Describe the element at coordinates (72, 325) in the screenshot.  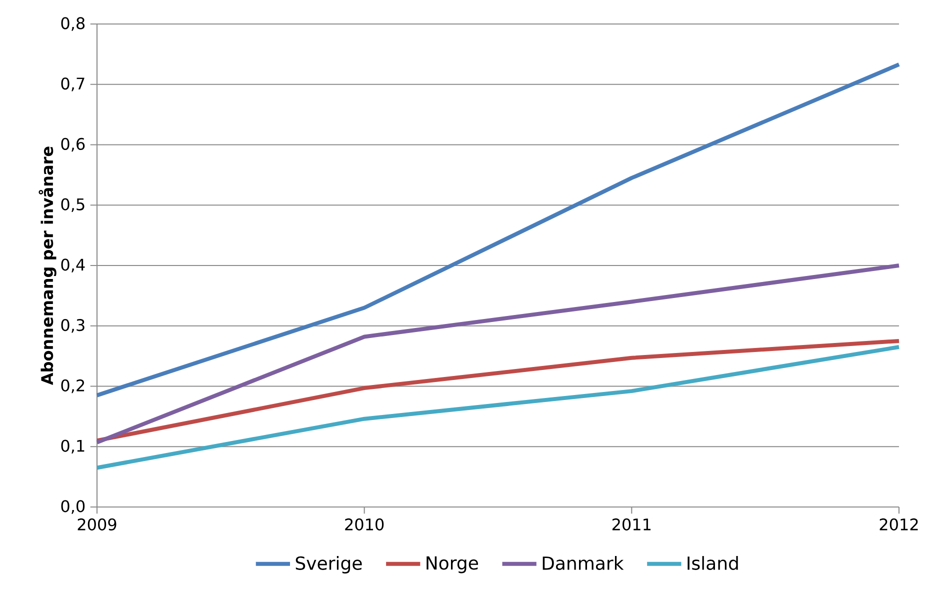
I see `y-tick-label: 0,3` at that location.